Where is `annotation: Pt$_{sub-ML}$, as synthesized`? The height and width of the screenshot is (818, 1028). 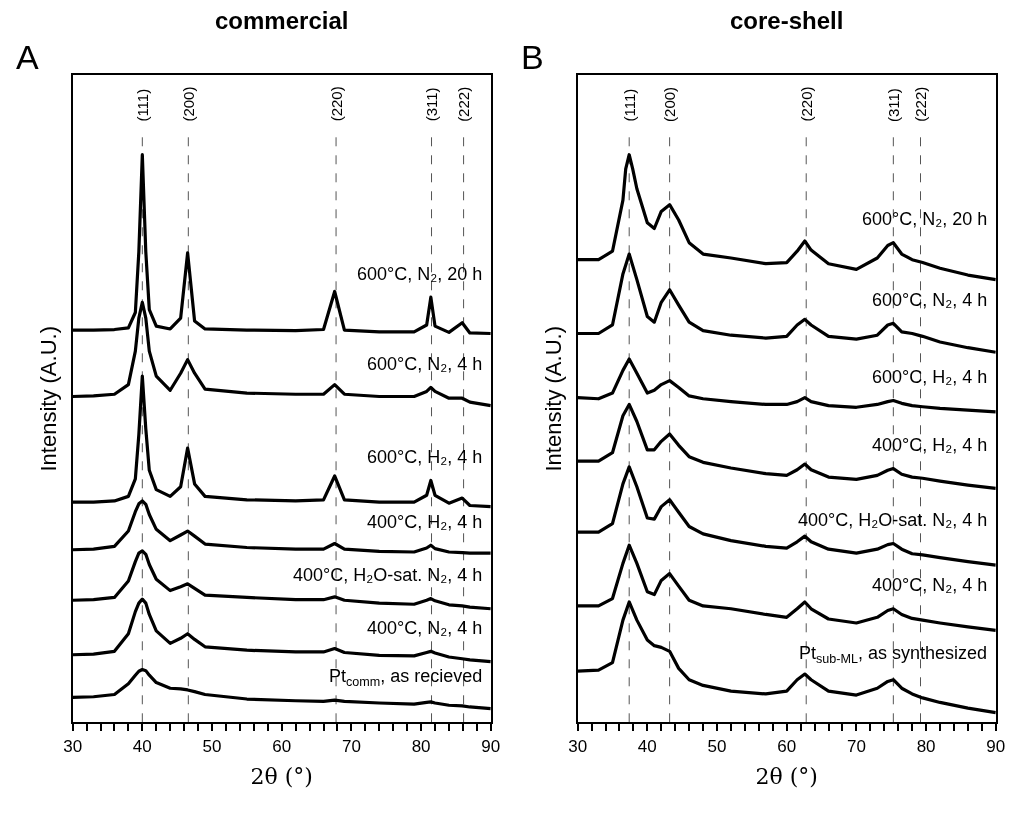
annotation: Pt$_{sub-ML}$, as synthesized is located at coordinates (893, 654).